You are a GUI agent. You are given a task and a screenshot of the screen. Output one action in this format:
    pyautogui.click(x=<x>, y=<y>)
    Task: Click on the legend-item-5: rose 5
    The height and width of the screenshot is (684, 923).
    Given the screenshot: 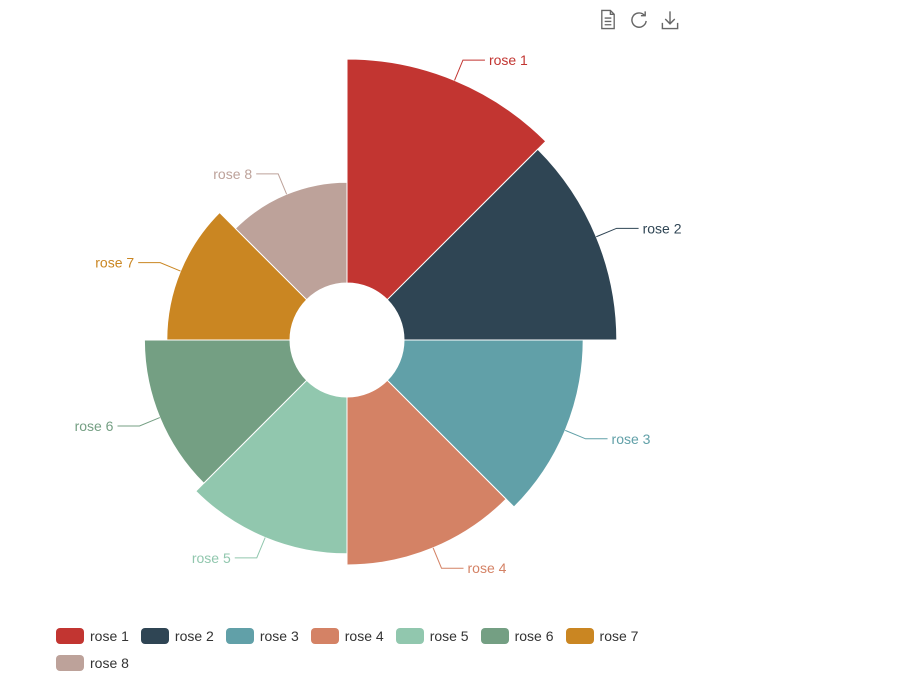 What is the action you would take?
    pyautogui.click(x=432, y=636)
    